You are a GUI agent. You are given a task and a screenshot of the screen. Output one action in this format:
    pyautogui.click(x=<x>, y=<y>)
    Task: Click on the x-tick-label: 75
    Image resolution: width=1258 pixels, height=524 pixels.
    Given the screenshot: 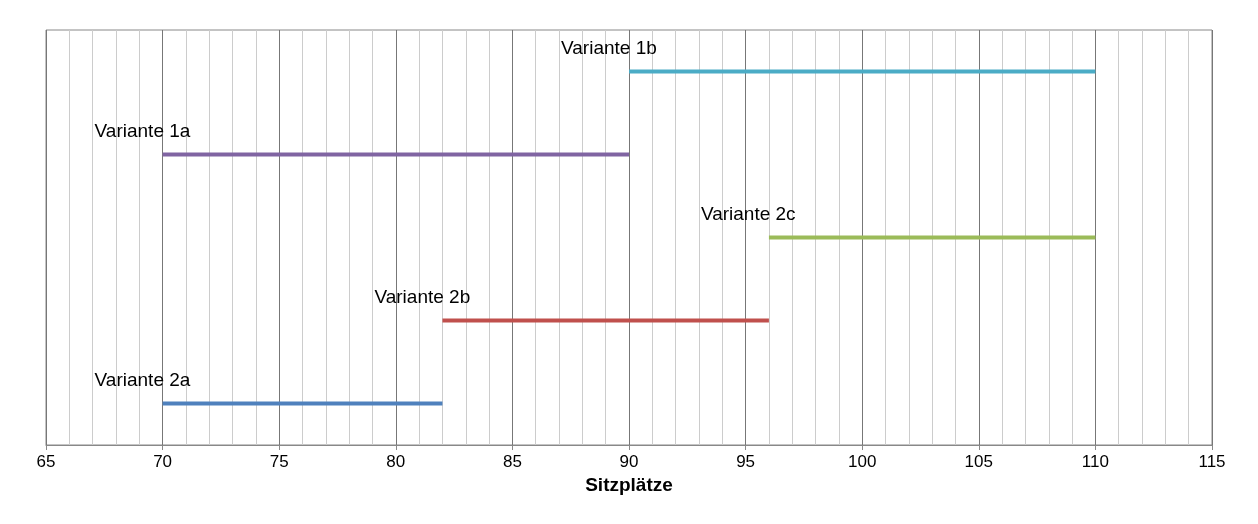 What is the action you would take?
    pyautogui.click(x=279, y=461)
    